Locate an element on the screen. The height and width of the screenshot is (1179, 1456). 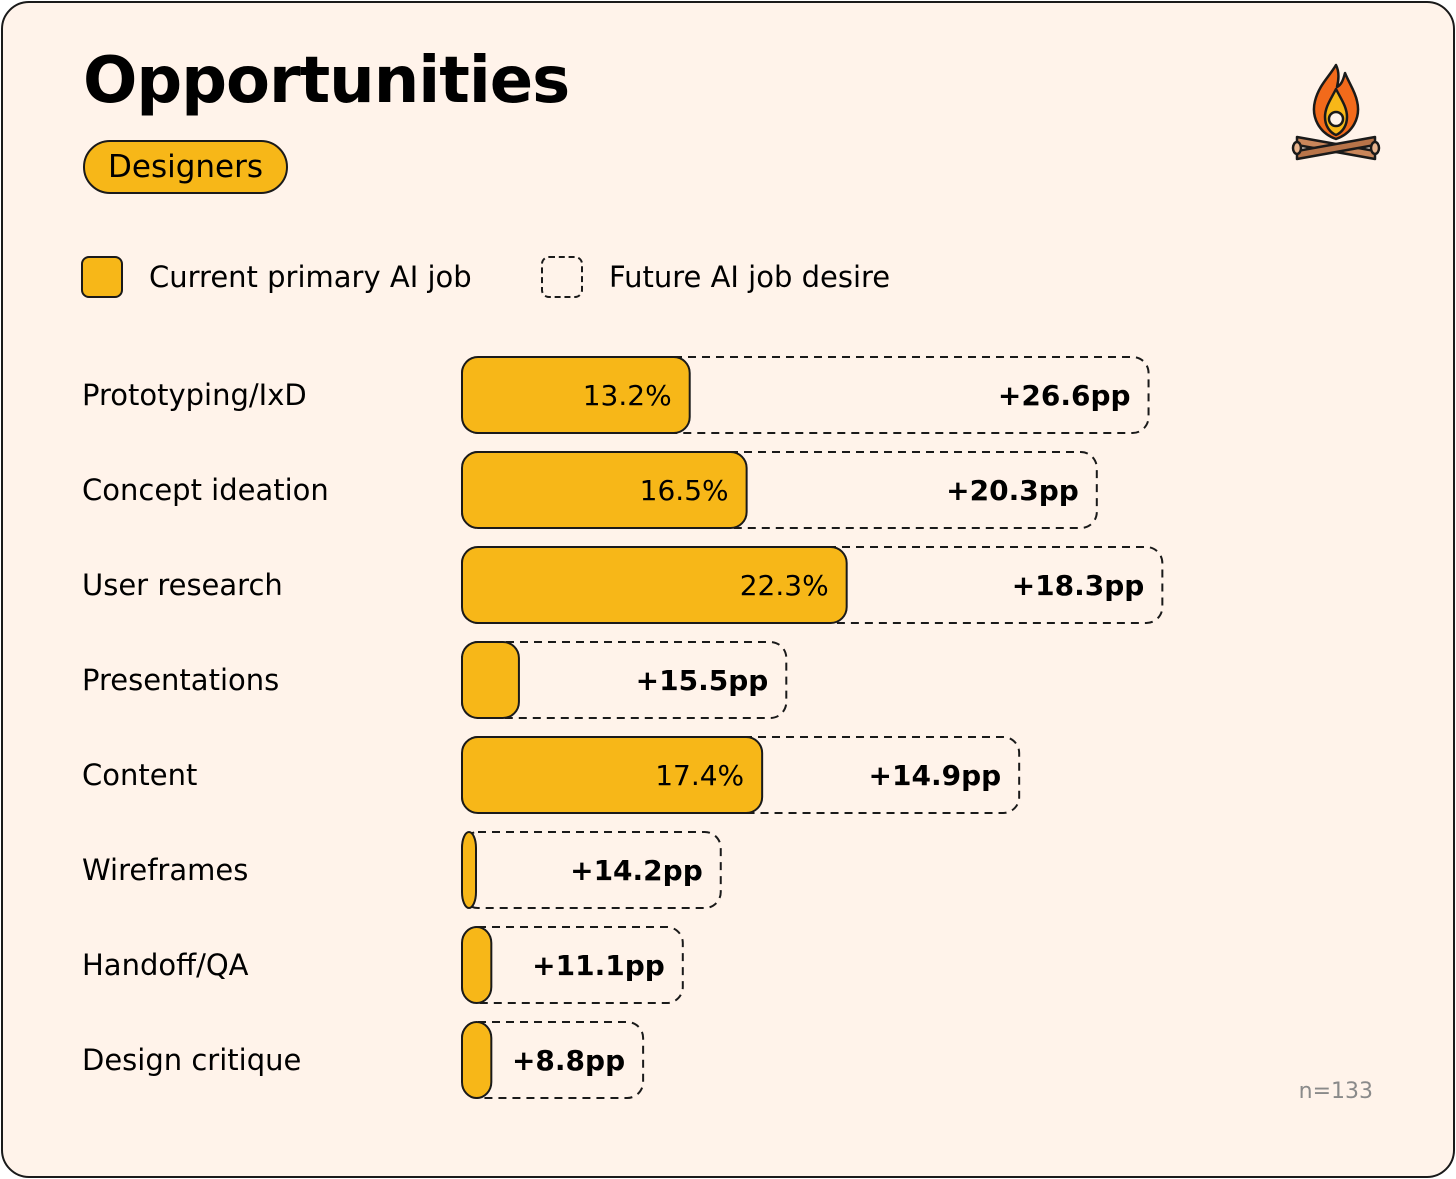
audience-badge: Designers is located at coordinates (185, 167).